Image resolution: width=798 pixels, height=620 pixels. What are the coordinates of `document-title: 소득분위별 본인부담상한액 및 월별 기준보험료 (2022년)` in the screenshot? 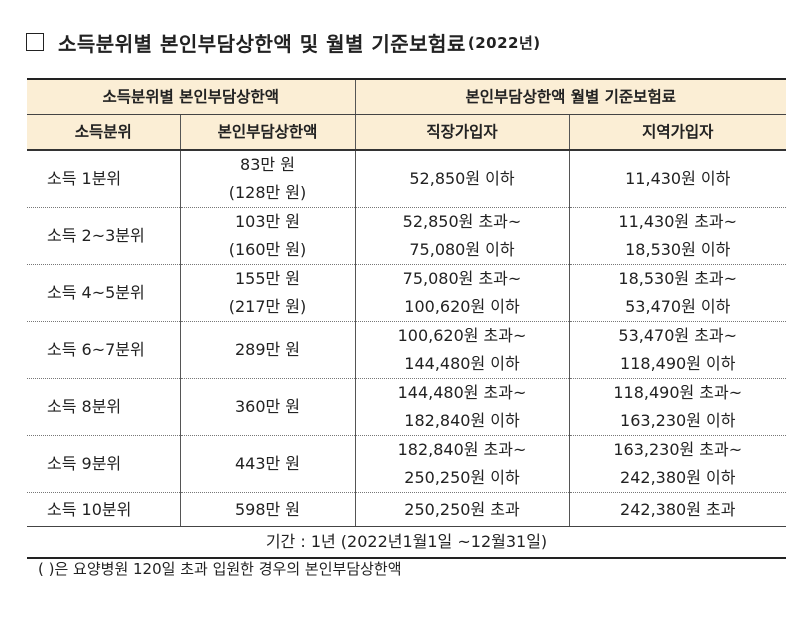 It's located at (283, 42).